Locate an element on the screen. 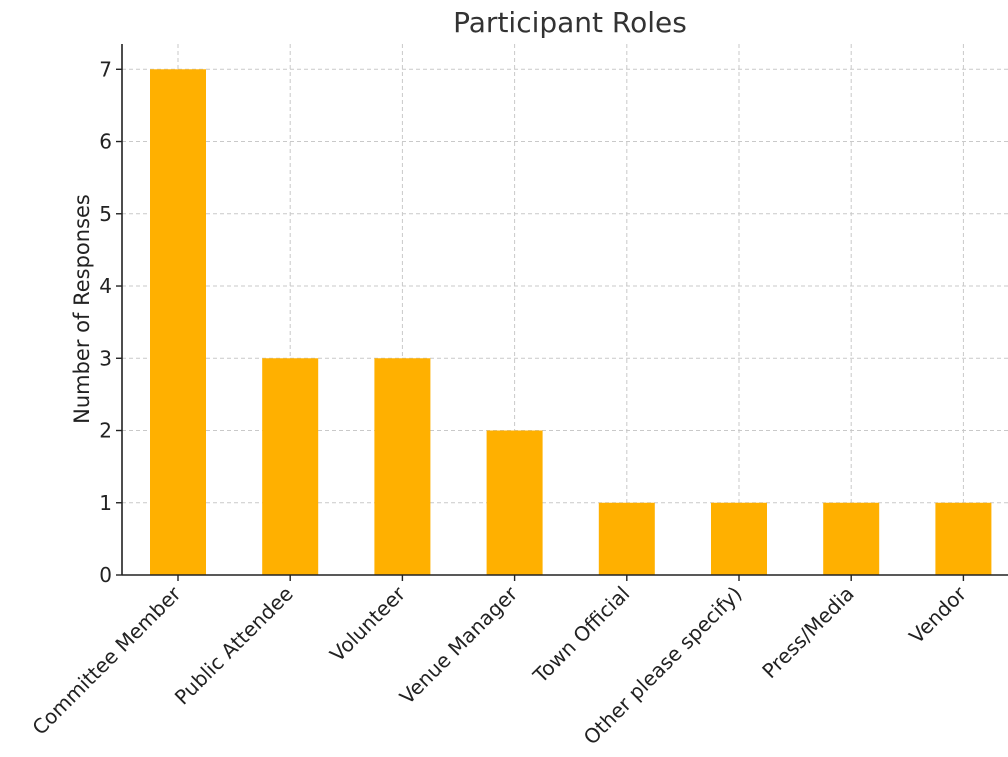 The height and width of the screenshot is (757, 1008). x-tick-label: Vendor is located at coordinates (937, 614).